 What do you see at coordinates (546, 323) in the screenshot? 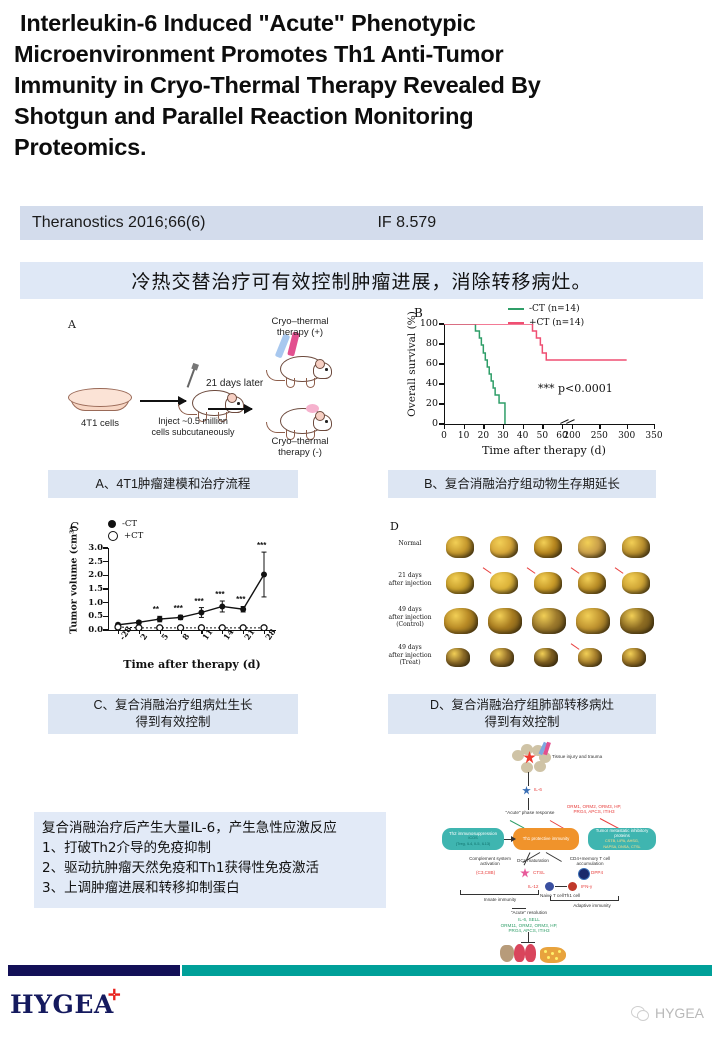
I see `legend-item: +CT (n=14)` at bounding box center [546, 323].